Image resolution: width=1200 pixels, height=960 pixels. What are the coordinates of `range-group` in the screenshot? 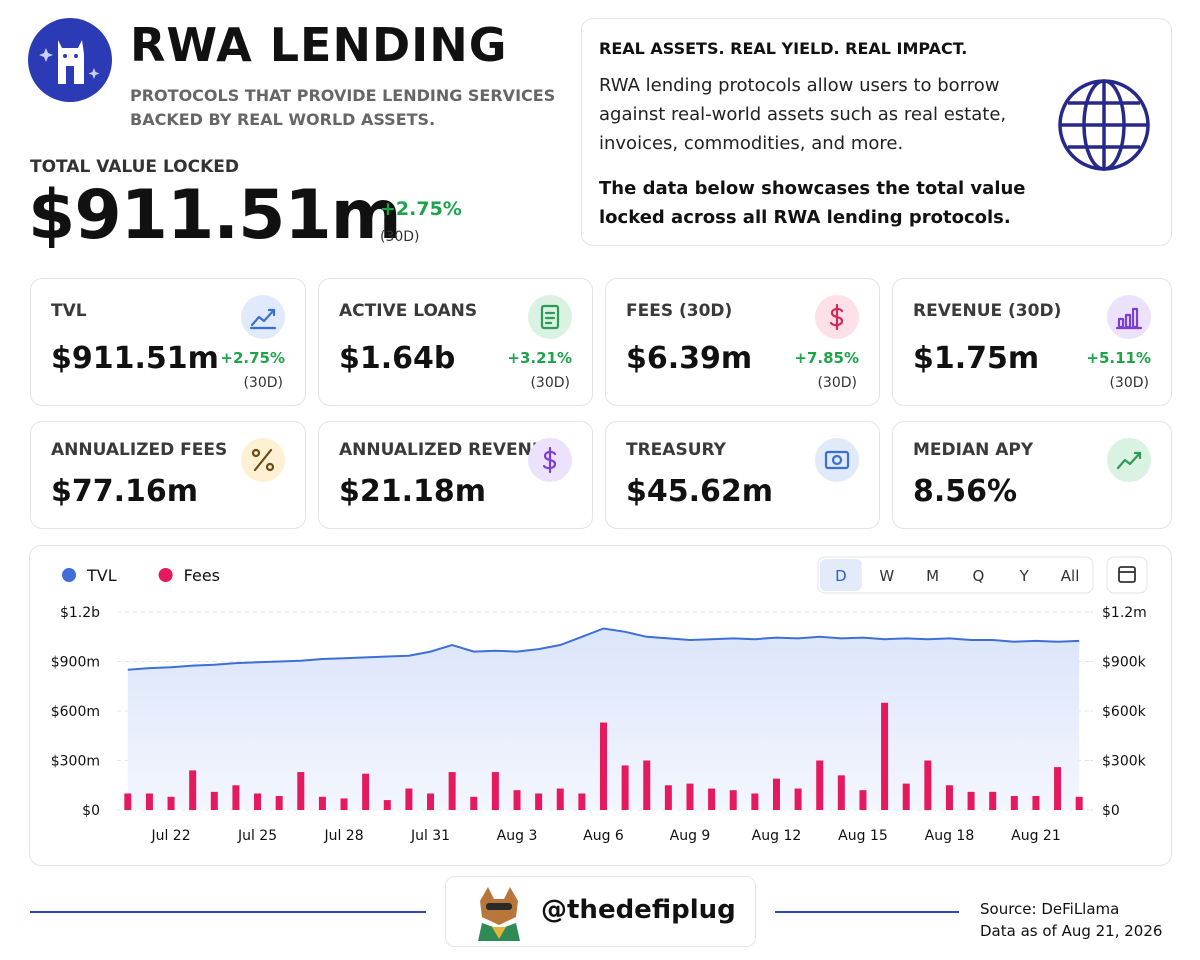 It's located at (955, 575).